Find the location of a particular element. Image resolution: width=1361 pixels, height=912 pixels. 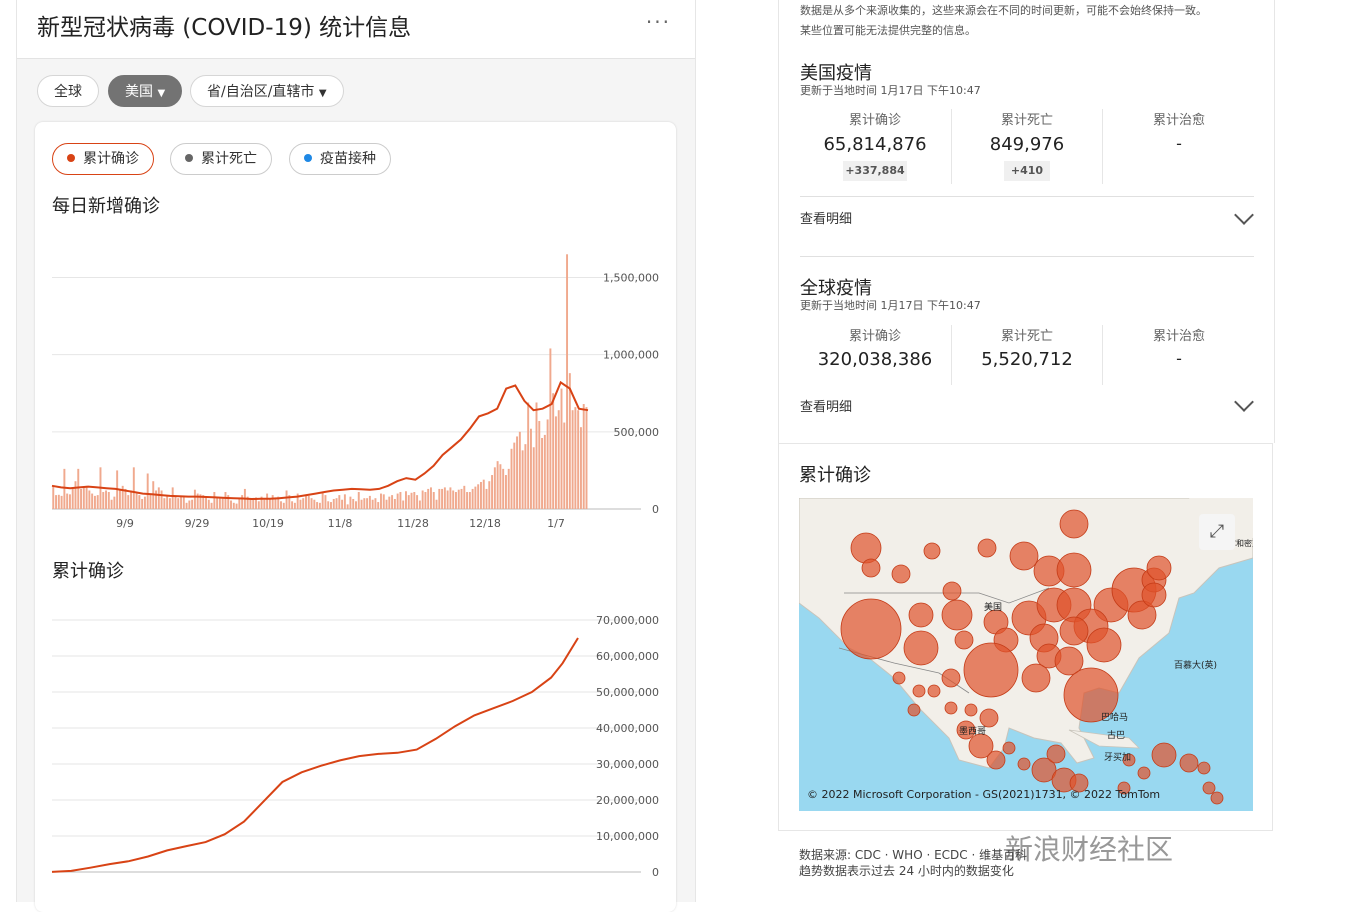

global-confirmed-value: 320,038,386 is located at coordinates (875, 359).